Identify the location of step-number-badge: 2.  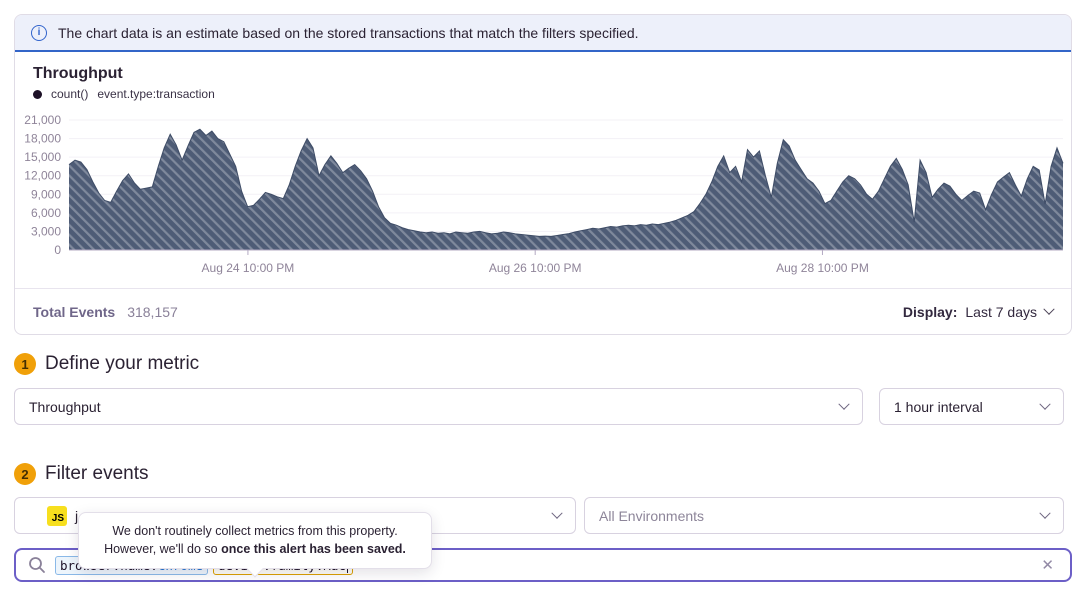
(25, 474).